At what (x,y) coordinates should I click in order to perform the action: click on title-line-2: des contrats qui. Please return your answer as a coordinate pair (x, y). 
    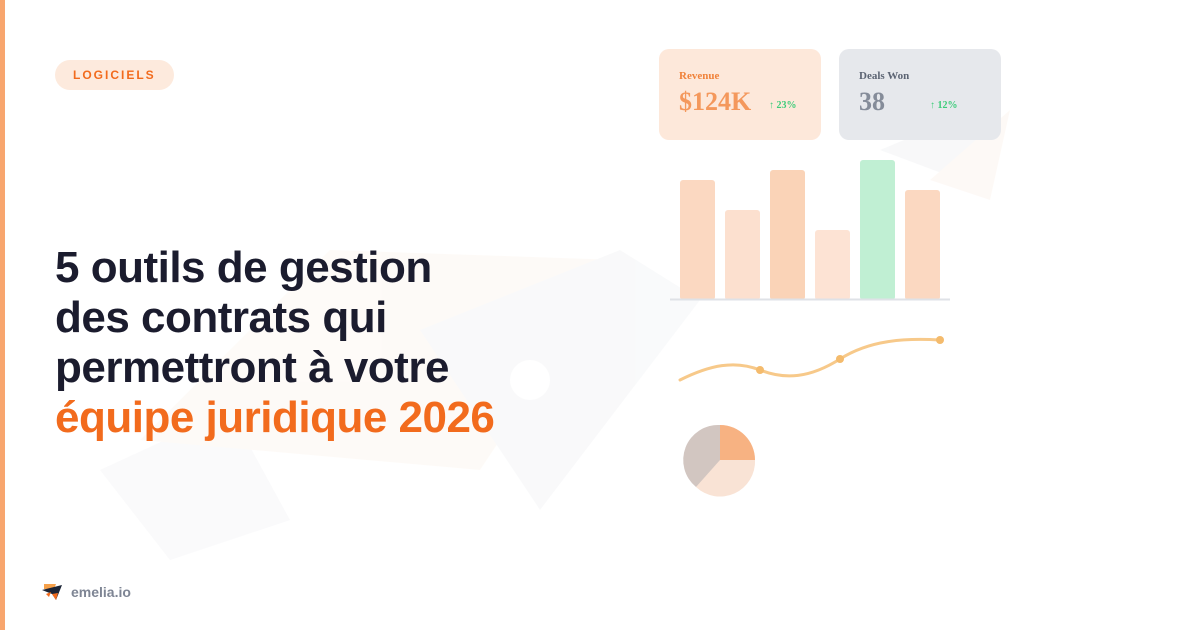
    Looking at the image, I should click on (221, 317).